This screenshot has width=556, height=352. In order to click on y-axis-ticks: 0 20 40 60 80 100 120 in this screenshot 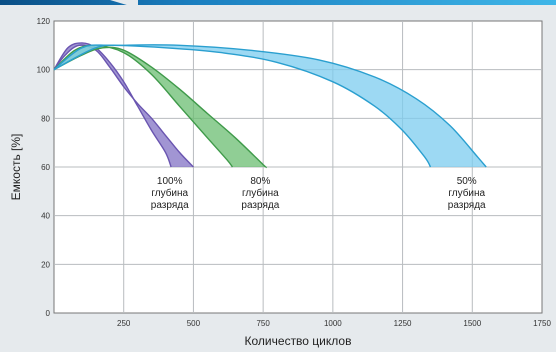, I will do `click(44, 167)`.